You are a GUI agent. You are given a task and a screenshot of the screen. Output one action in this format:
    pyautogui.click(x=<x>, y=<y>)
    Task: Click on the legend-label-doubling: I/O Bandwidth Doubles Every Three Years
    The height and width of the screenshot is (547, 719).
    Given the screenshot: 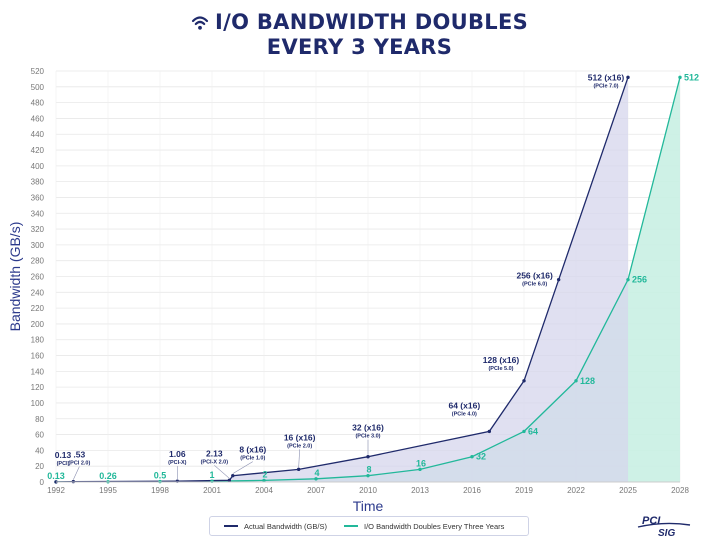 What is the action you would take?
    pyautogui.click(x=434, y=526)
    